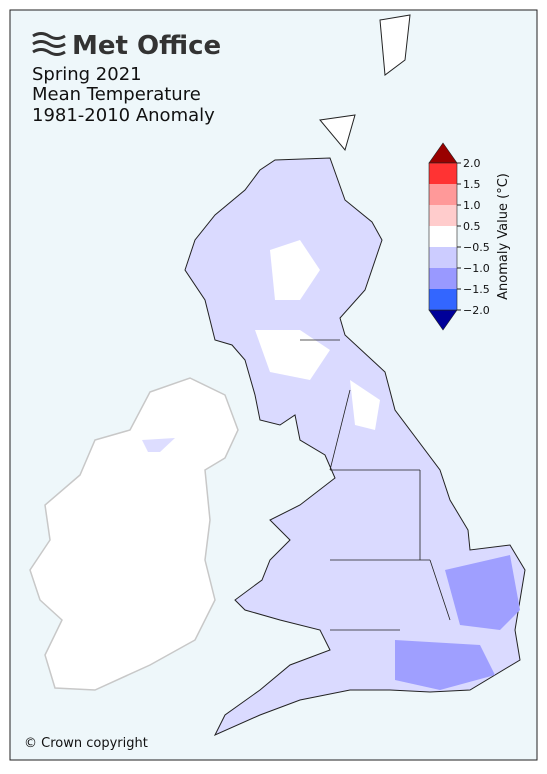  Describe the element at coordinates (472, 226) in the screenshot. I see `colorbar-tick-label: 0.5` at that location.